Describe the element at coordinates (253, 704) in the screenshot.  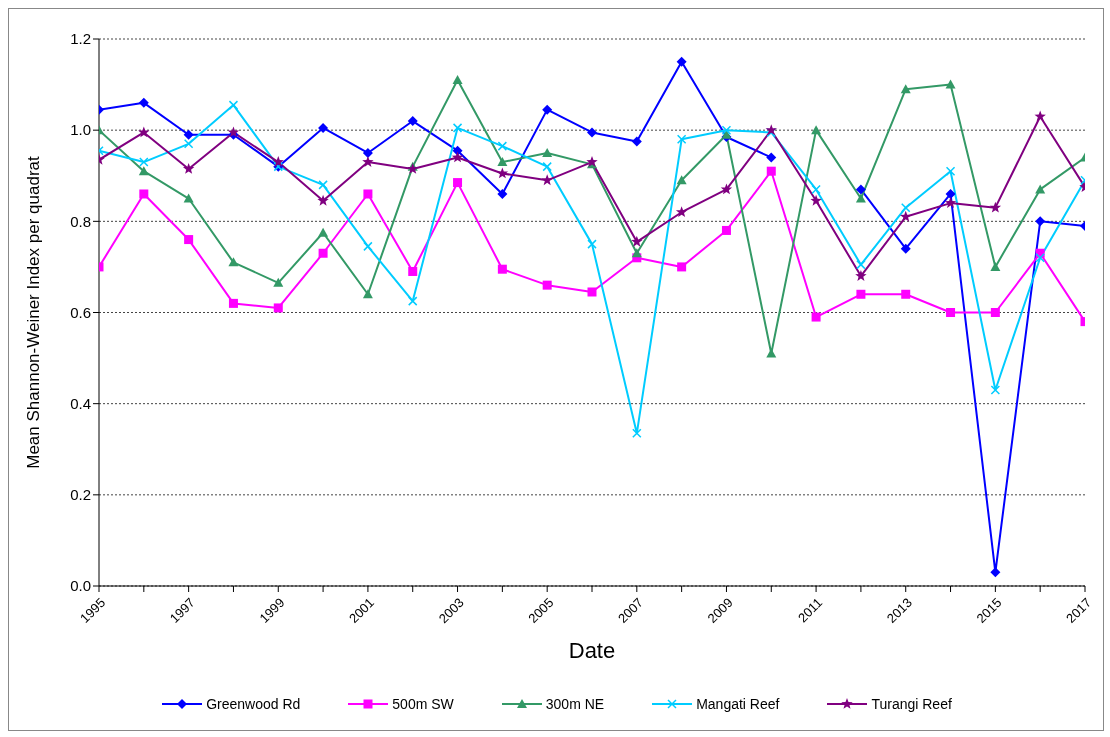
I see `legend-label: Greenwood Rd` at that location.